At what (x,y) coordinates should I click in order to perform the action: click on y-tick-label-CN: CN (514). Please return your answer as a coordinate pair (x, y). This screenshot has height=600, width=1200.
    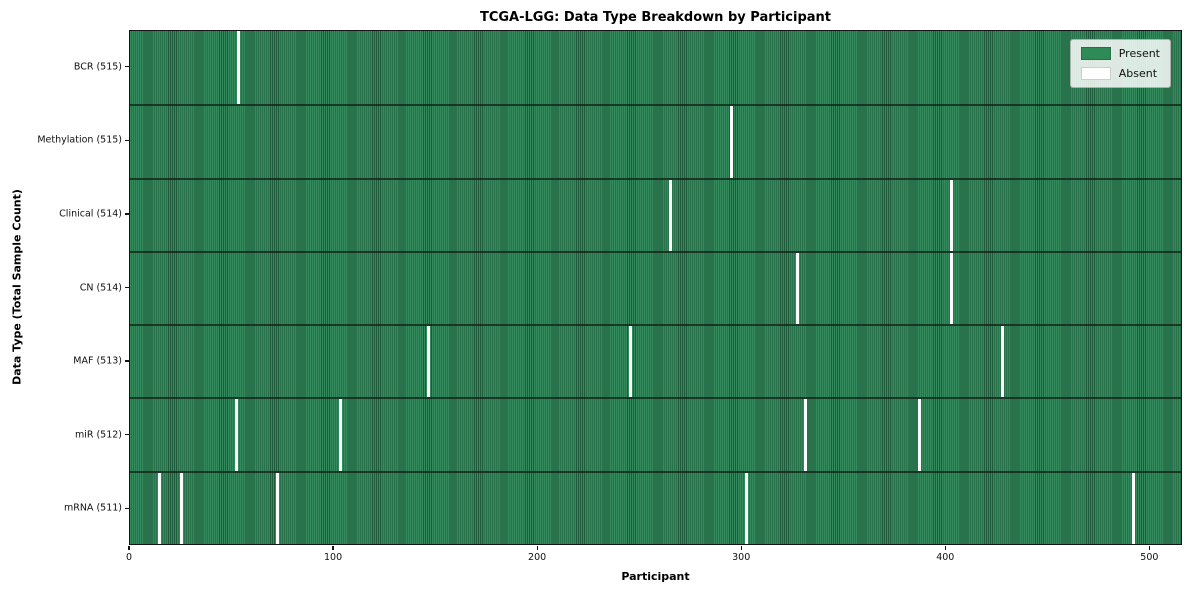
    Looking at the image, I should click on (100, 287).